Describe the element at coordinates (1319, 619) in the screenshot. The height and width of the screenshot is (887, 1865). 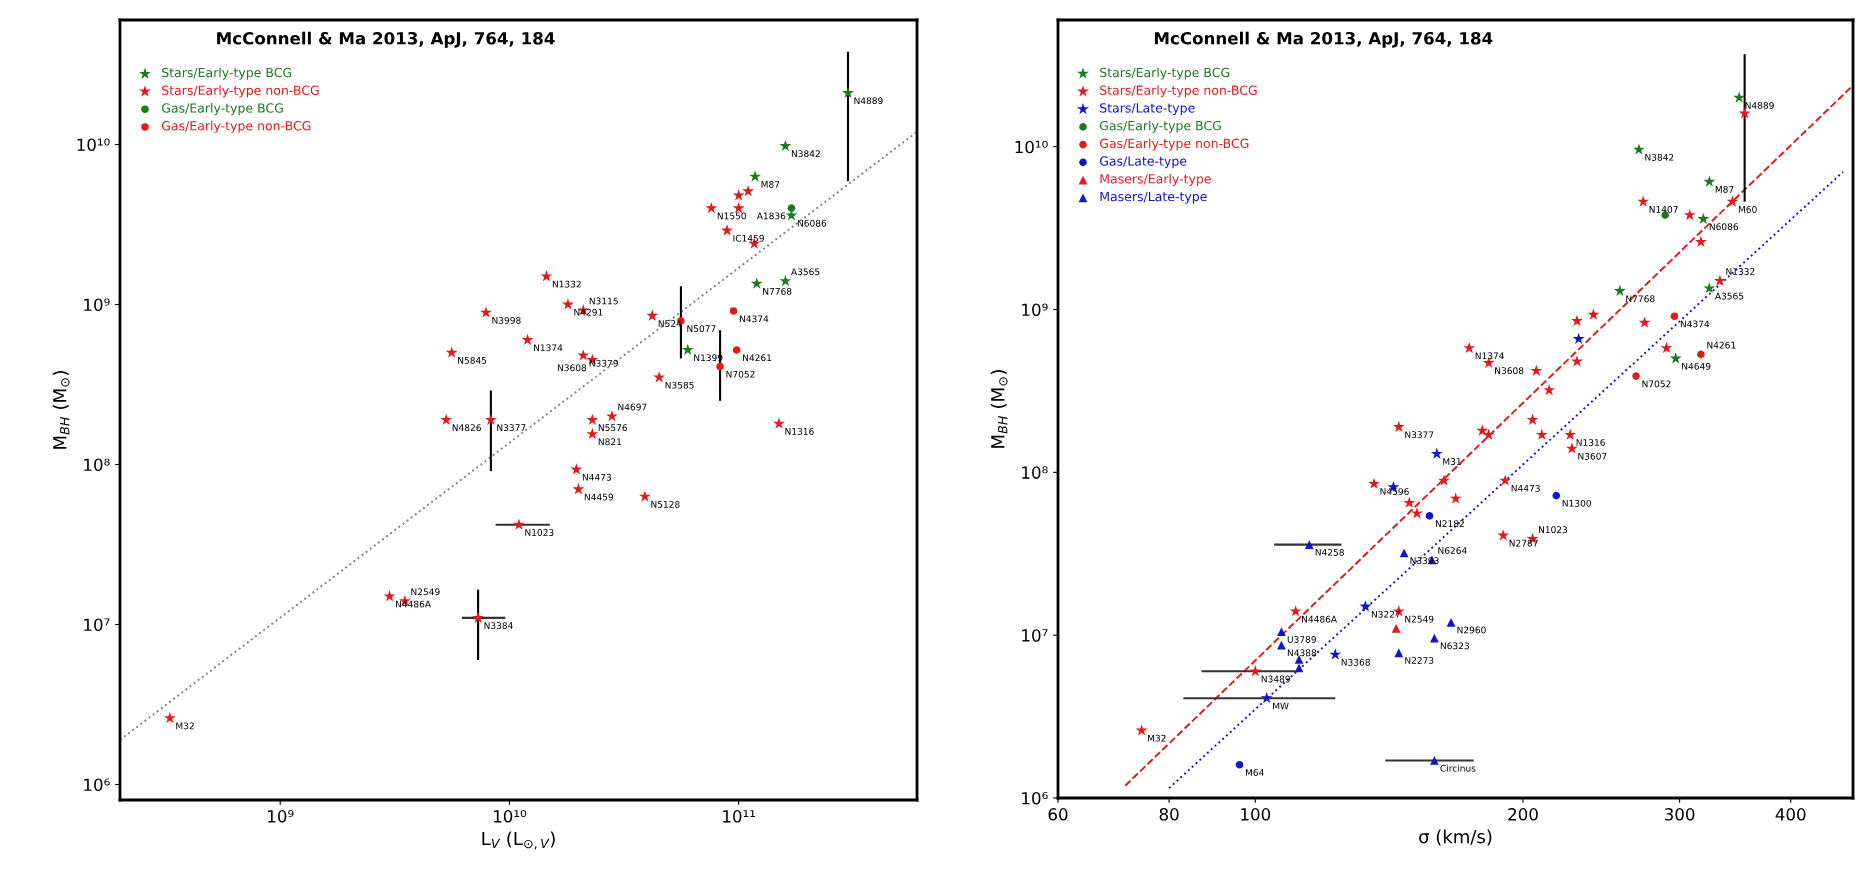
I see `annotation: N4486A` at that location.